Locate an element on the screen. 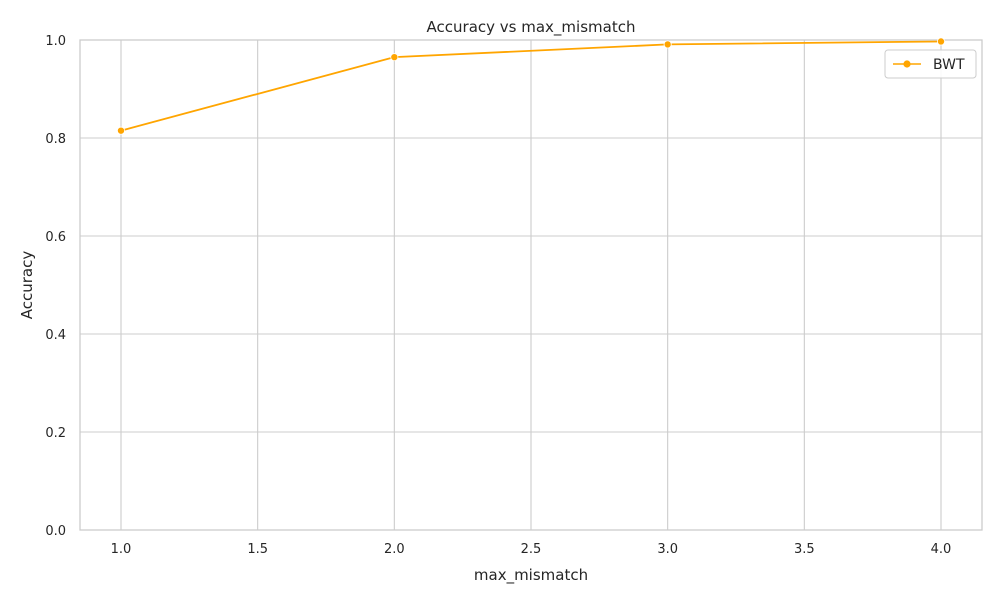 The width and height of the screenshot is (1000, 600). series-line-bwt is located at coordinates (531, 86).